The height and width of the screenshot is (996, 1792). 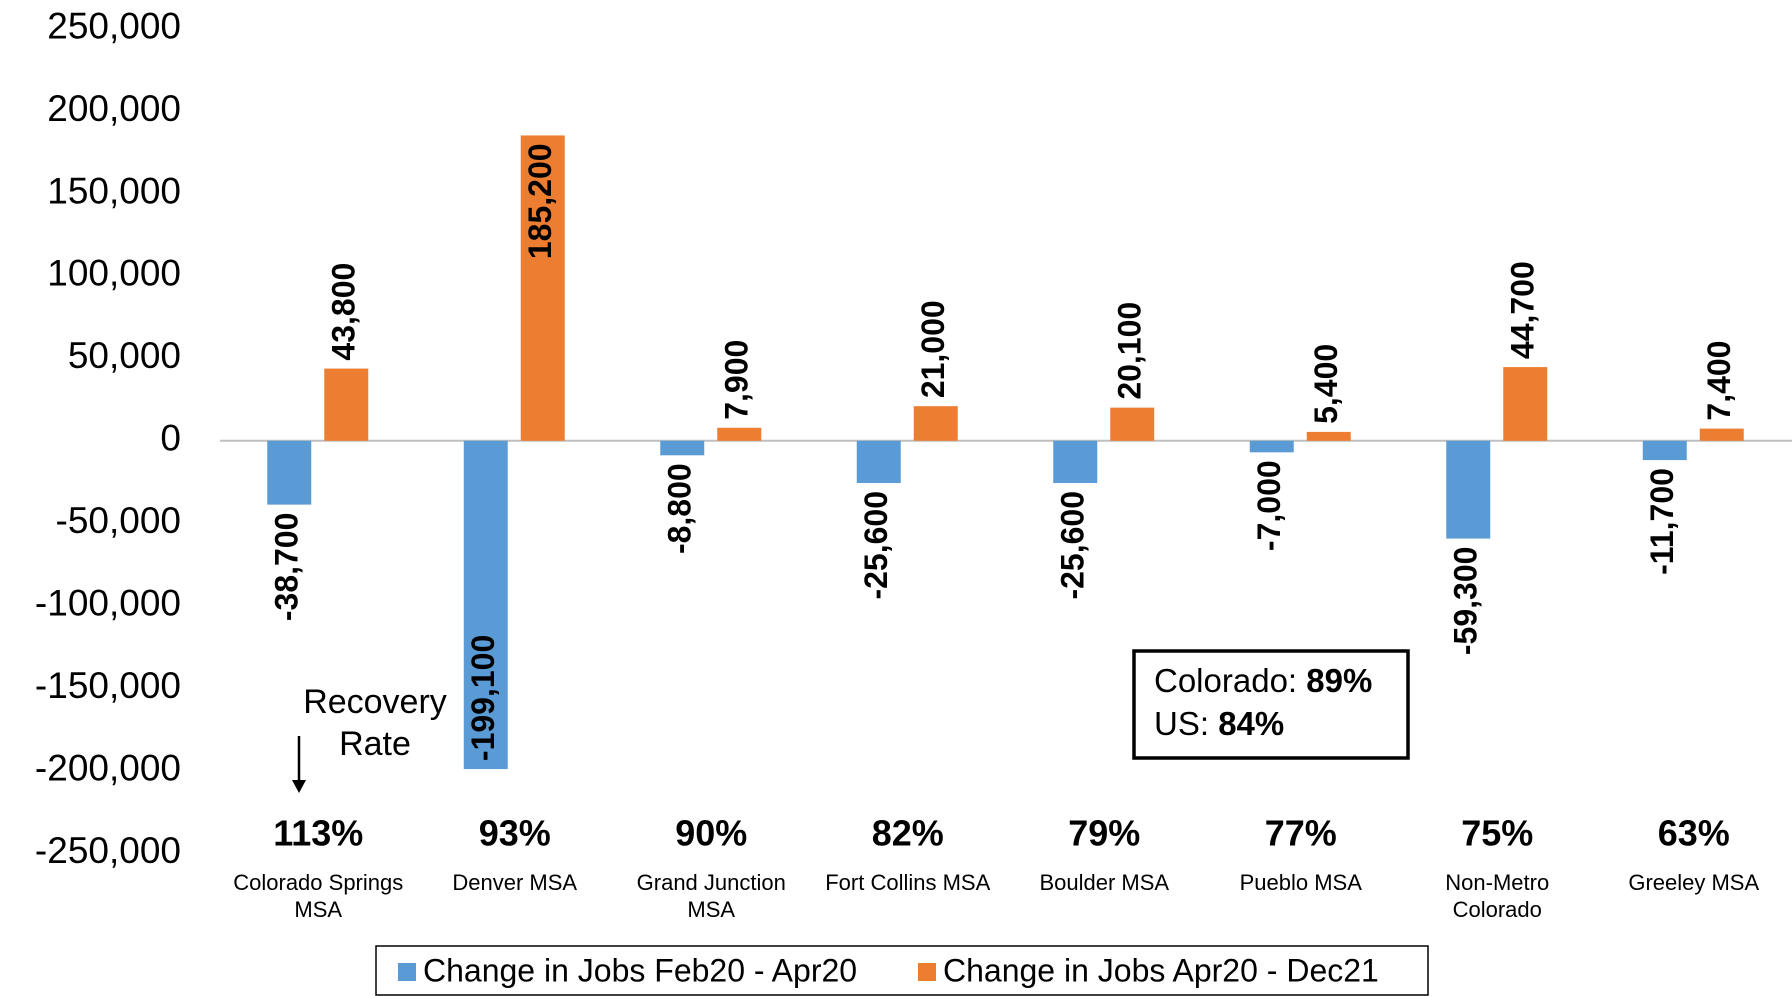 What do you see at coordinates (108, 850) in the screenshot?
I see `y-tick-label: -250,000` at bounding box center [108, 850].